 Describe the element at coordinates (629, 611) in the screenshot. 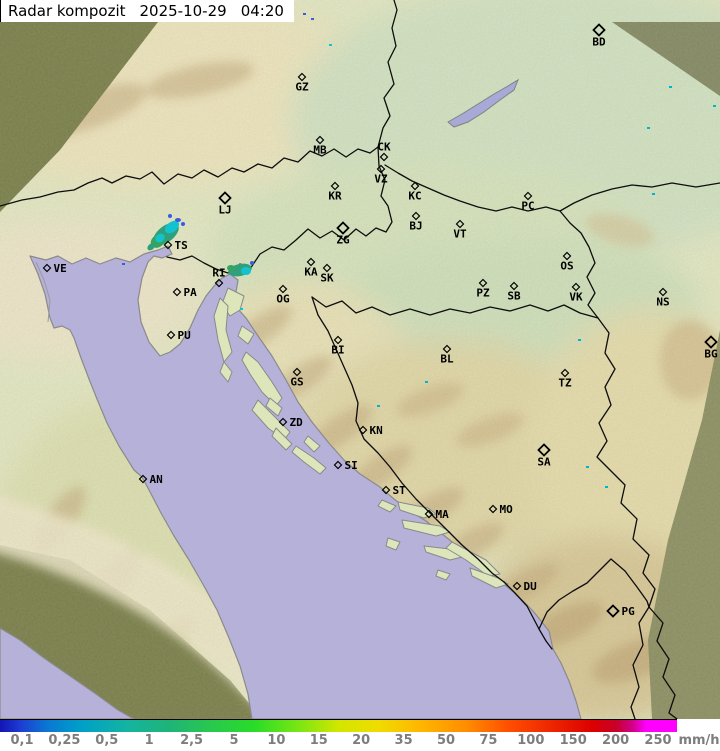

I see `city-label: PG` at that location.